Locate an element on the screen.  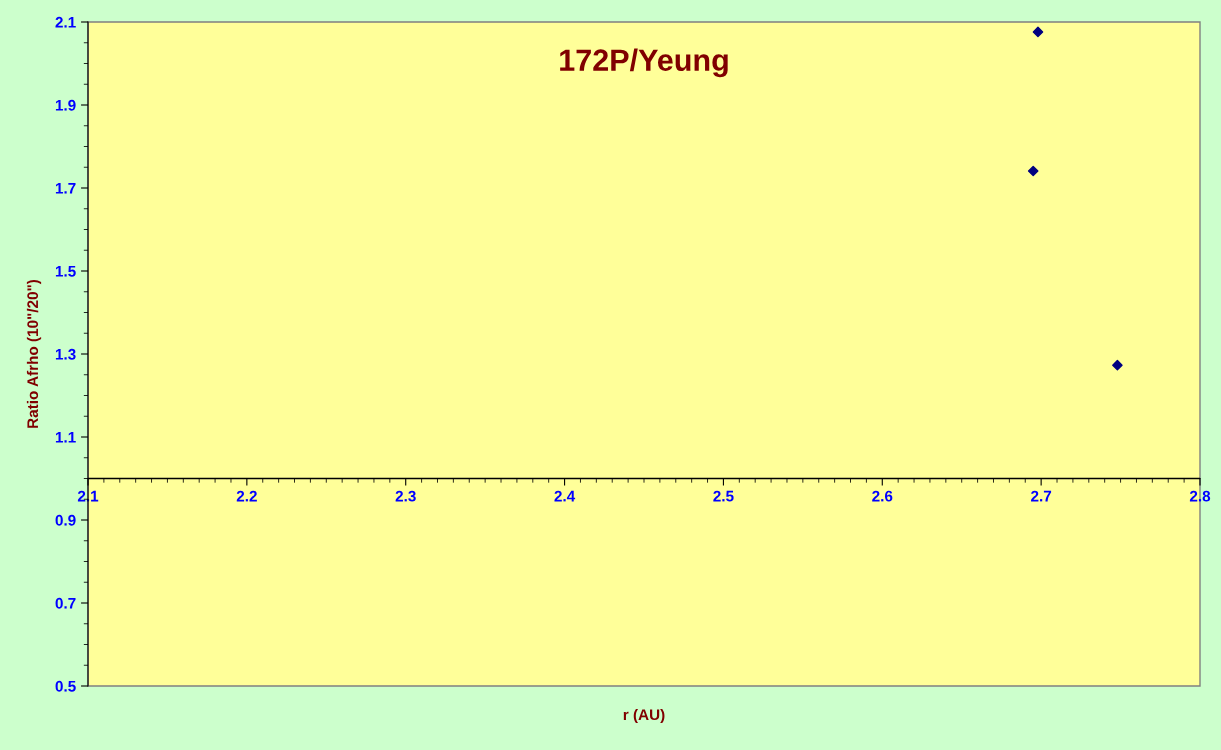
y-tick-label: 0.9 is located at coordinates (65, 520).